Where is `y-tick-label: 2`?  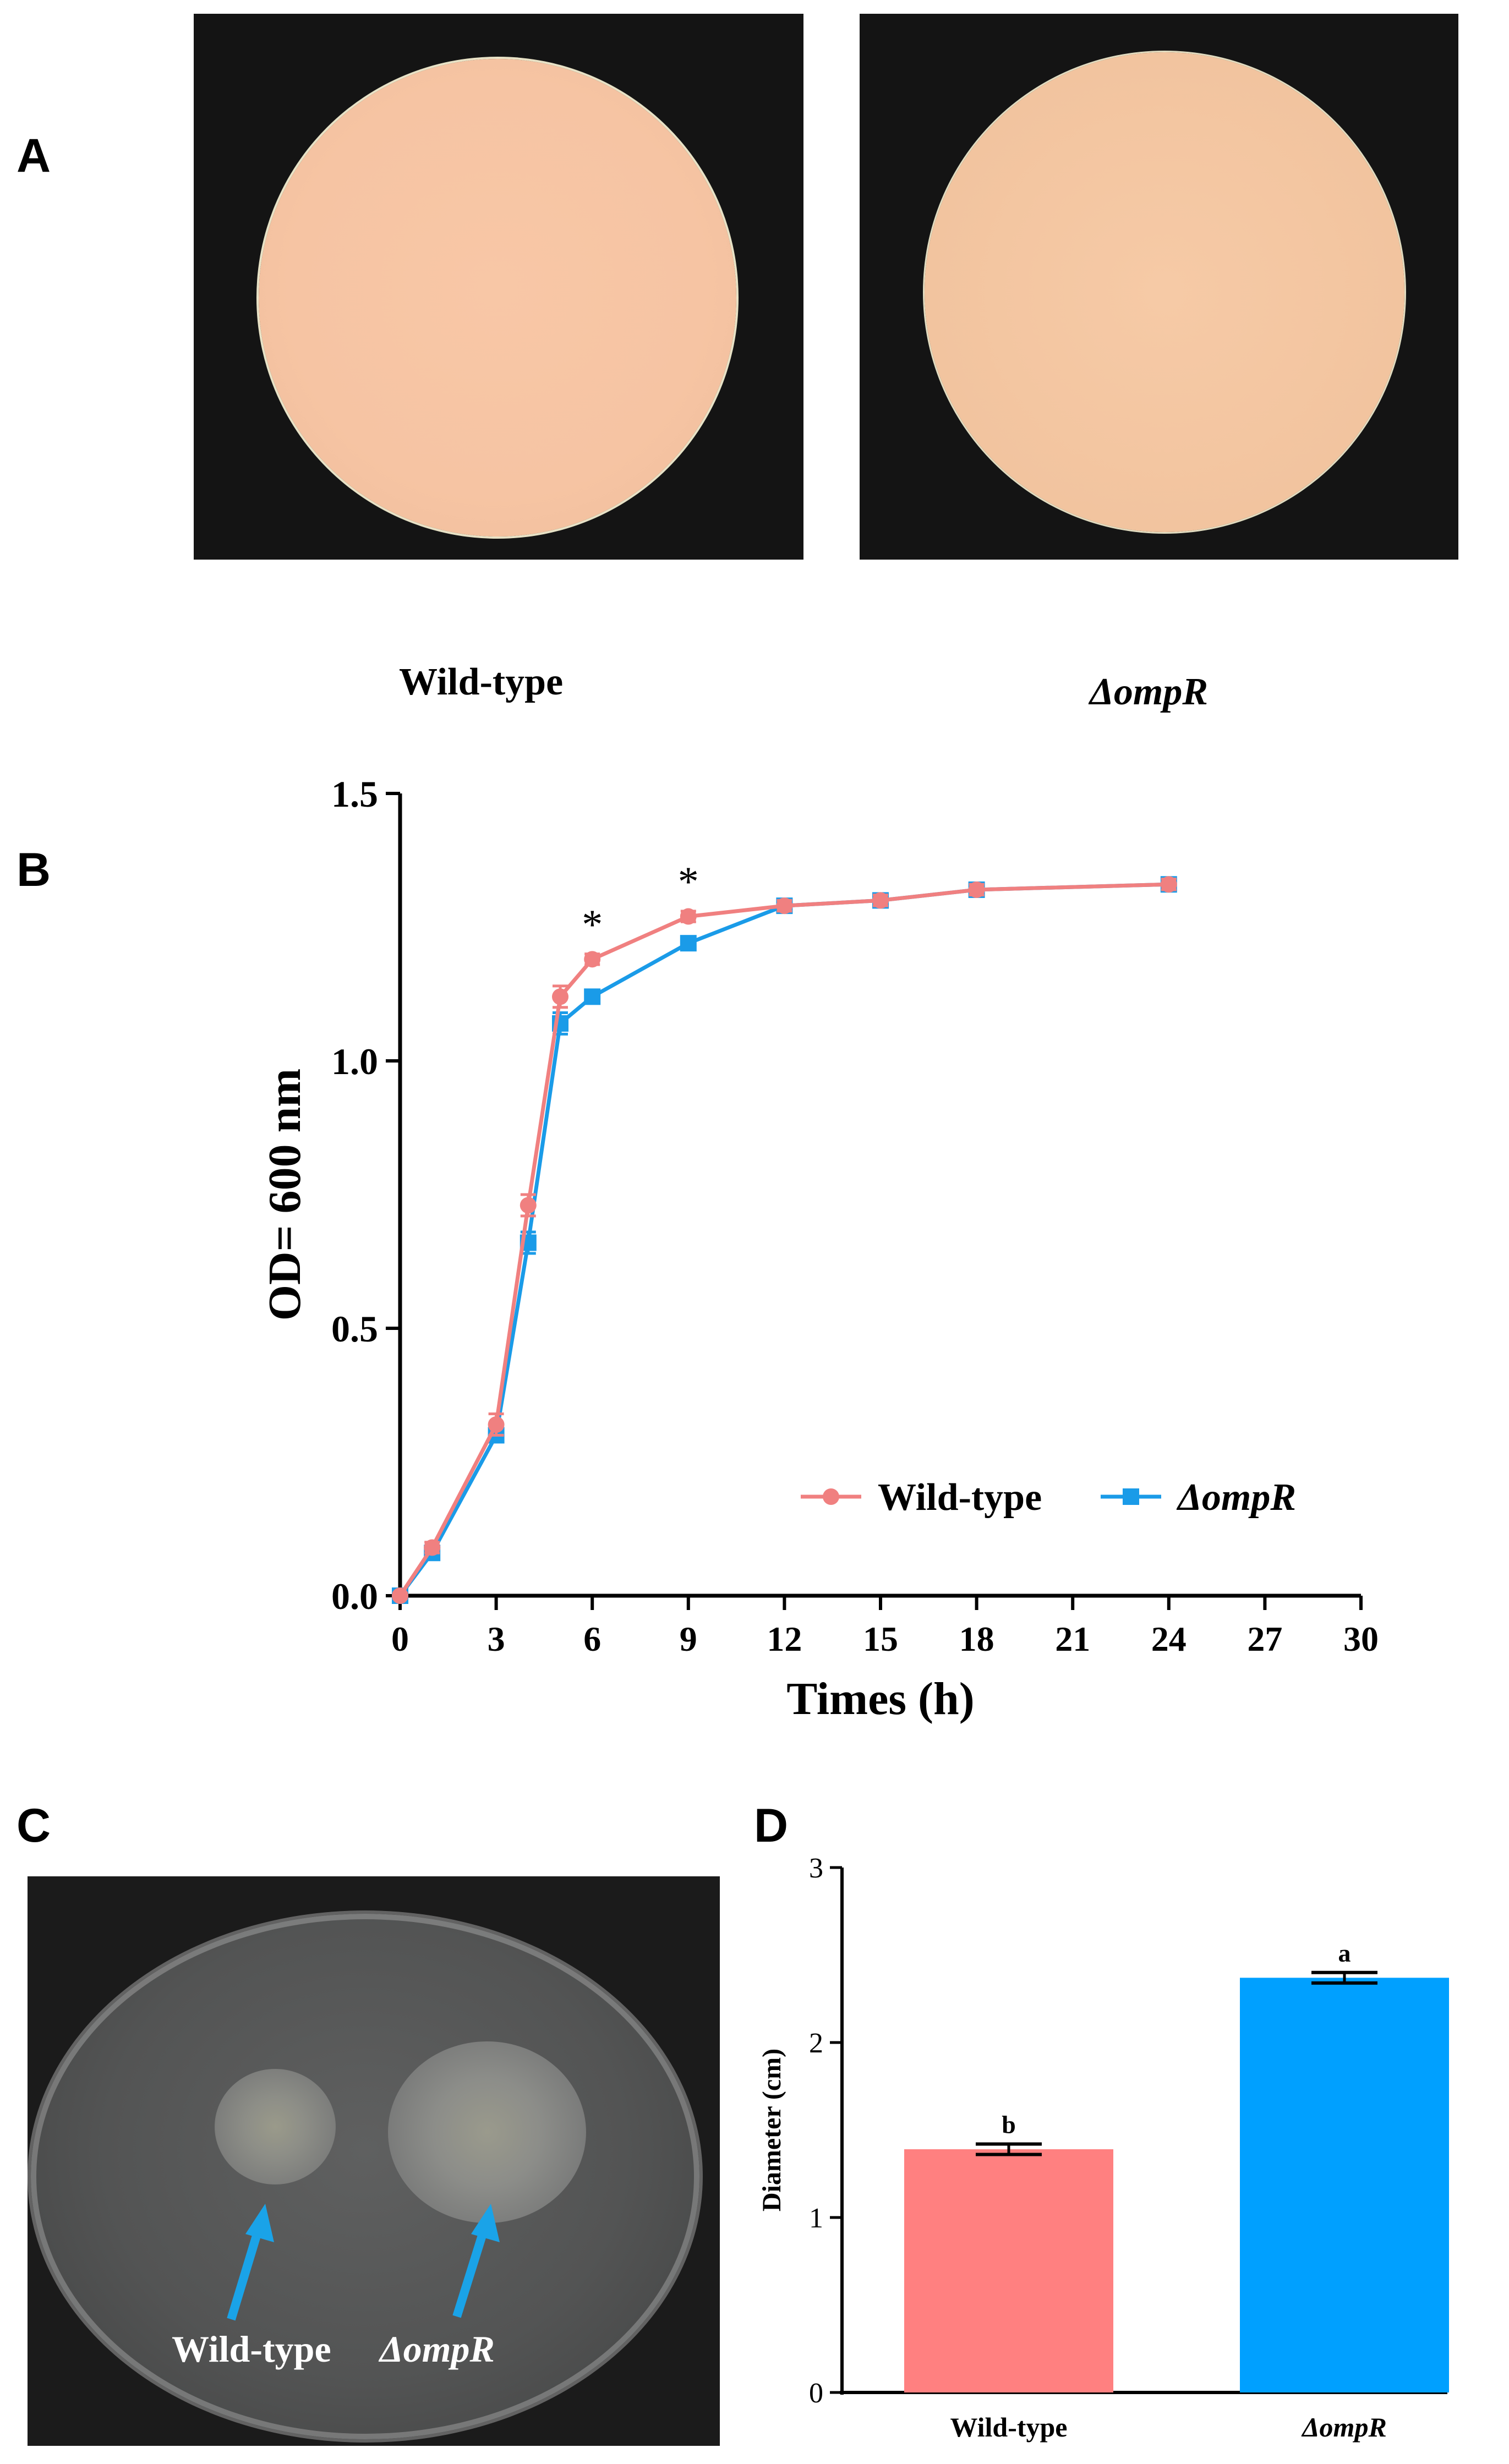 y-tick-label: 2 is located at coordinates (816, 2043).